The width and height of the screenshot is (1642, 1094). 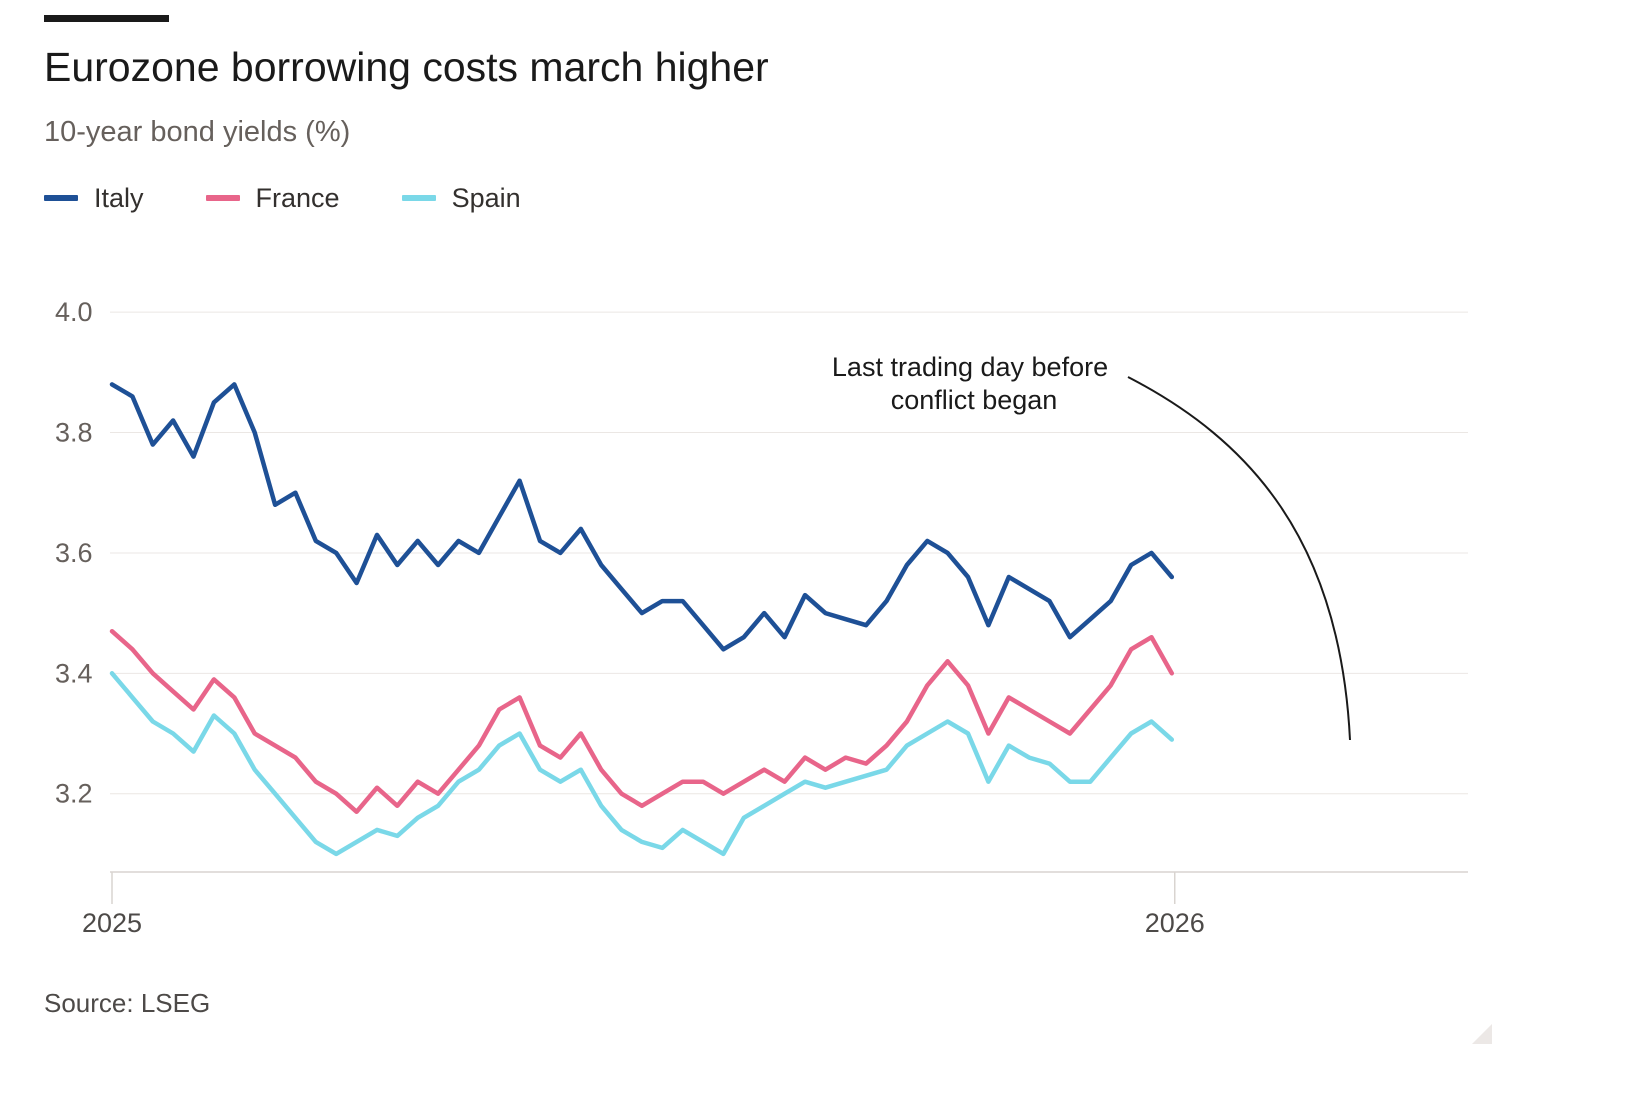 I want to click on source-note: Source: LSEG, so click(x=127, y=1003).